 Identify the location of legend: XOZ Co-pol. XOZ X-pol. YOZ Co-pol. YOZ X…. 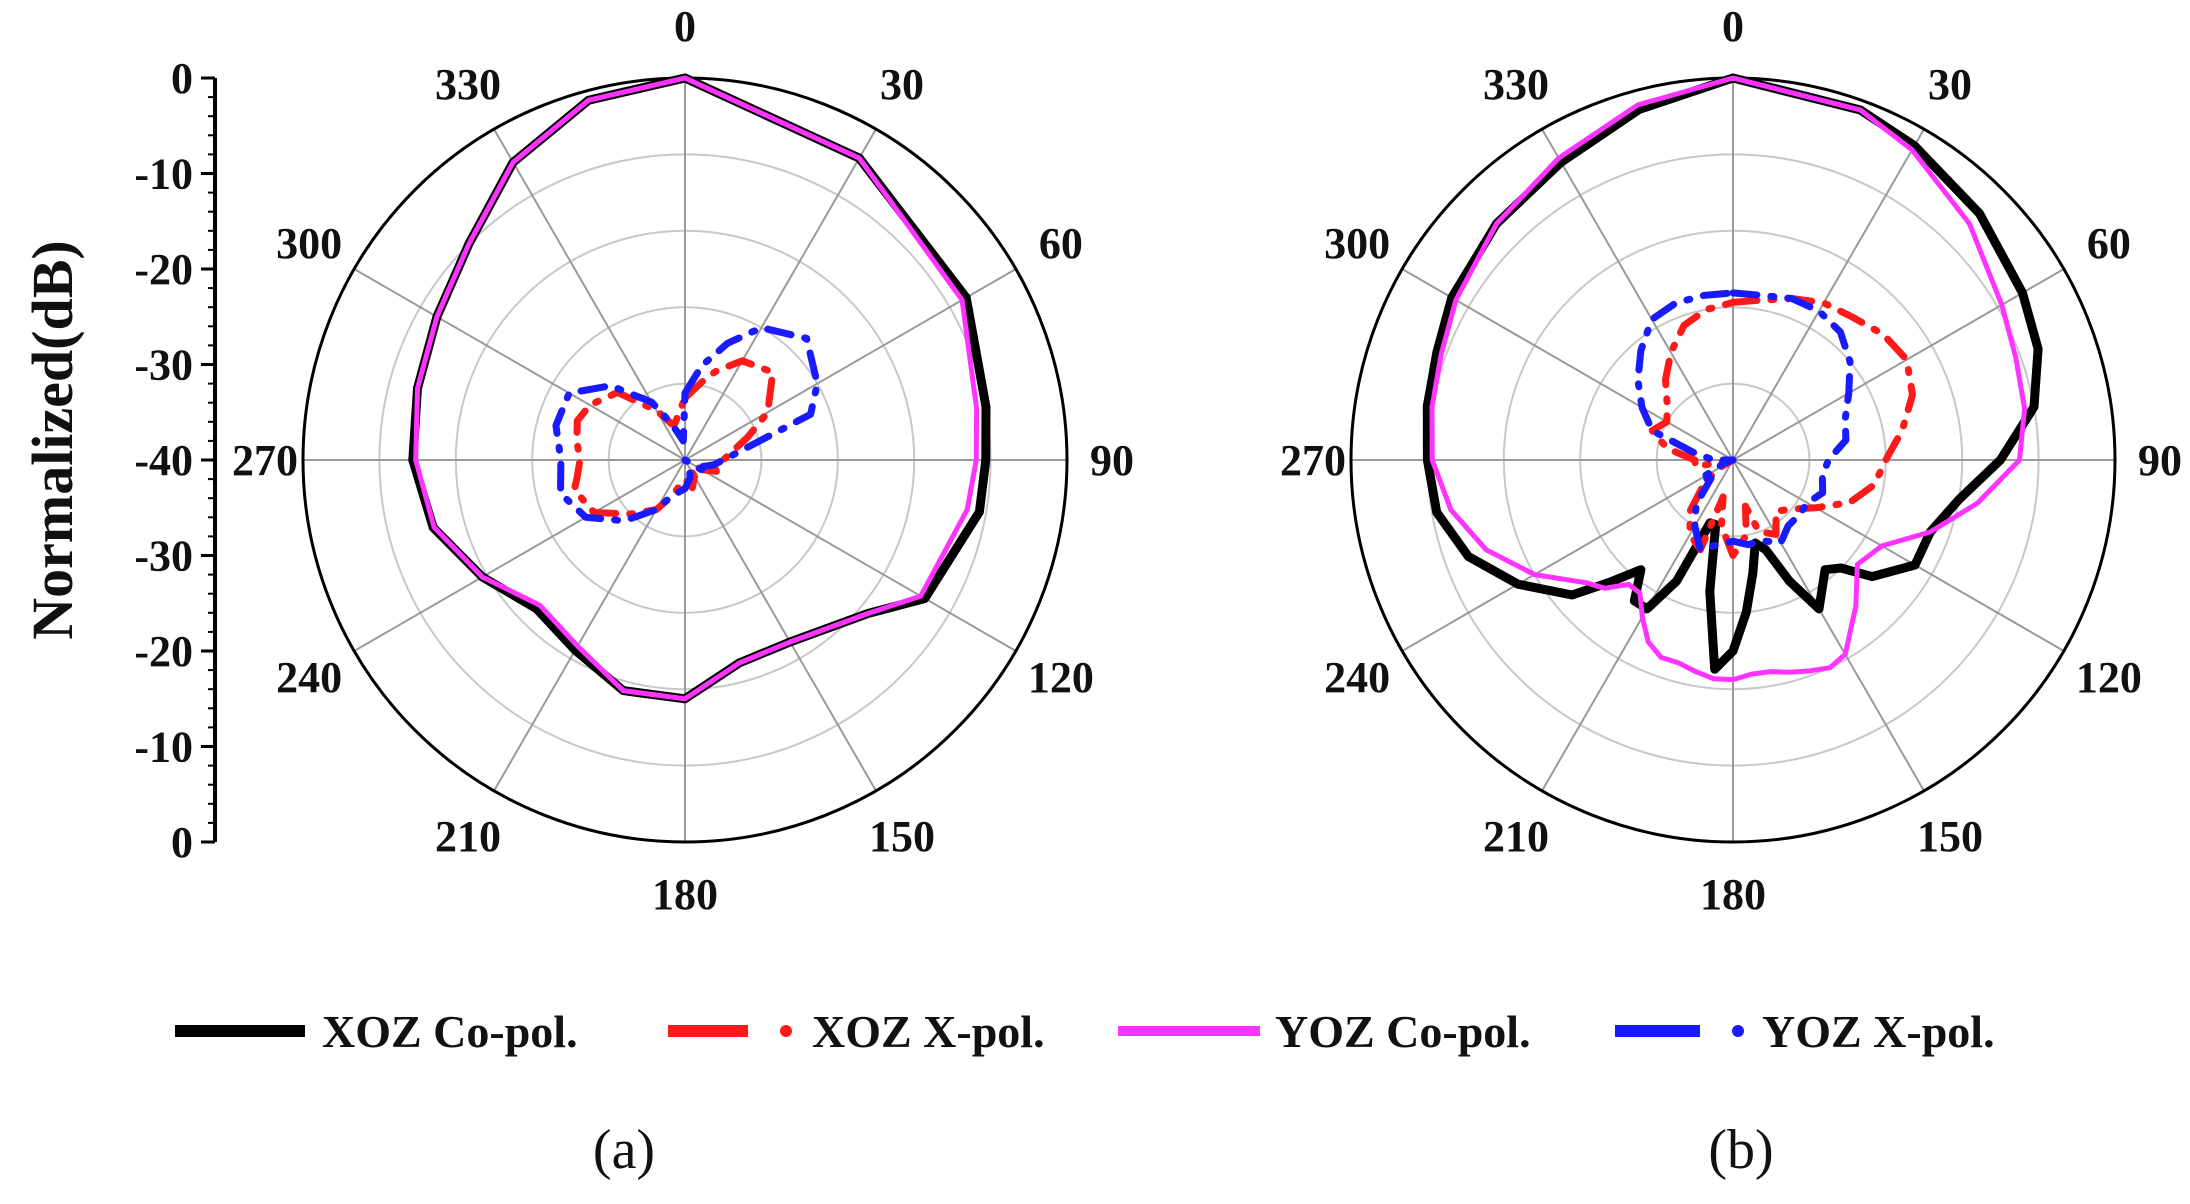
(1085, 1031).